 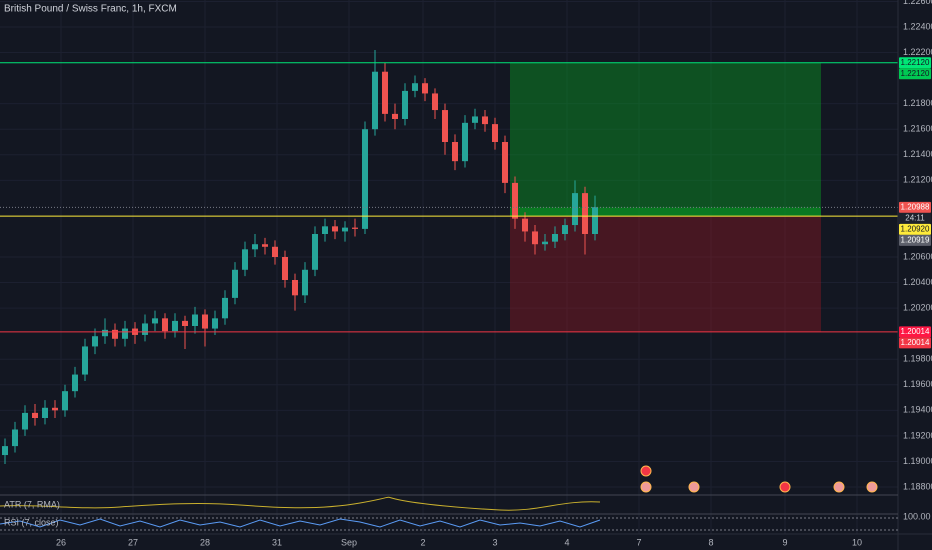 I want to click on indicator-label: ATR (7, RMA), so click(x=32, y=504).